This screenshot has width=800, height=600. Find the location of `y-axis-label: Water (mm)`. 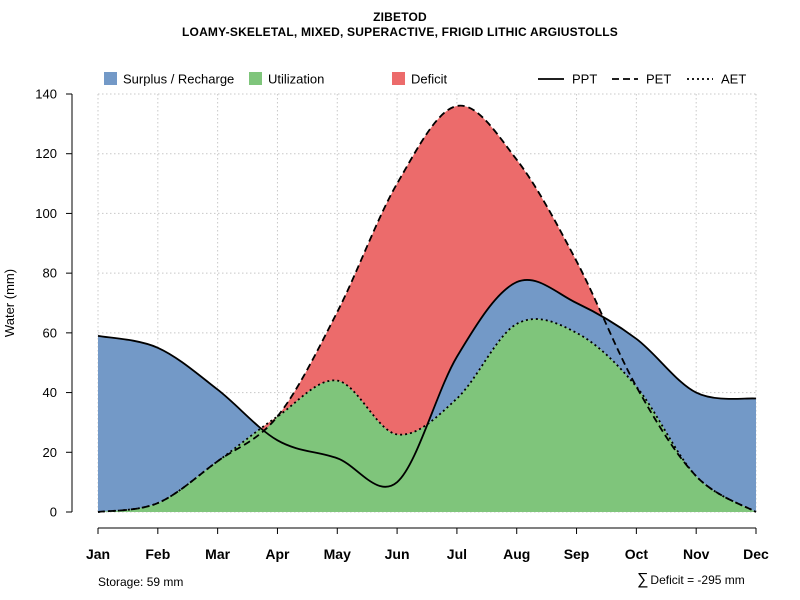

y-axis-label: Water (mm) is located at coordinates (9, 303).